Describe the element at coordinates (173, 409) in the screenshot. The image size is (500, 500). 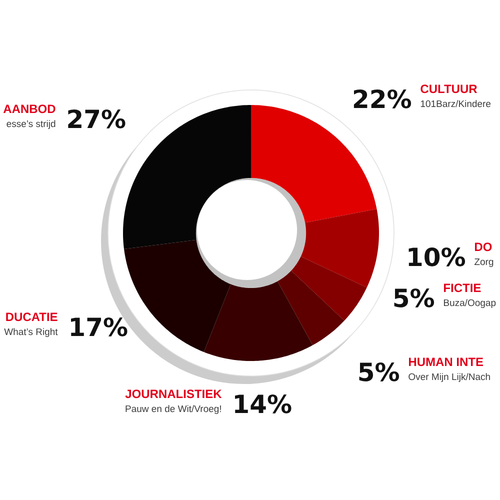
I see `text: Pauw en de Wit/Vroeg!` at that location.